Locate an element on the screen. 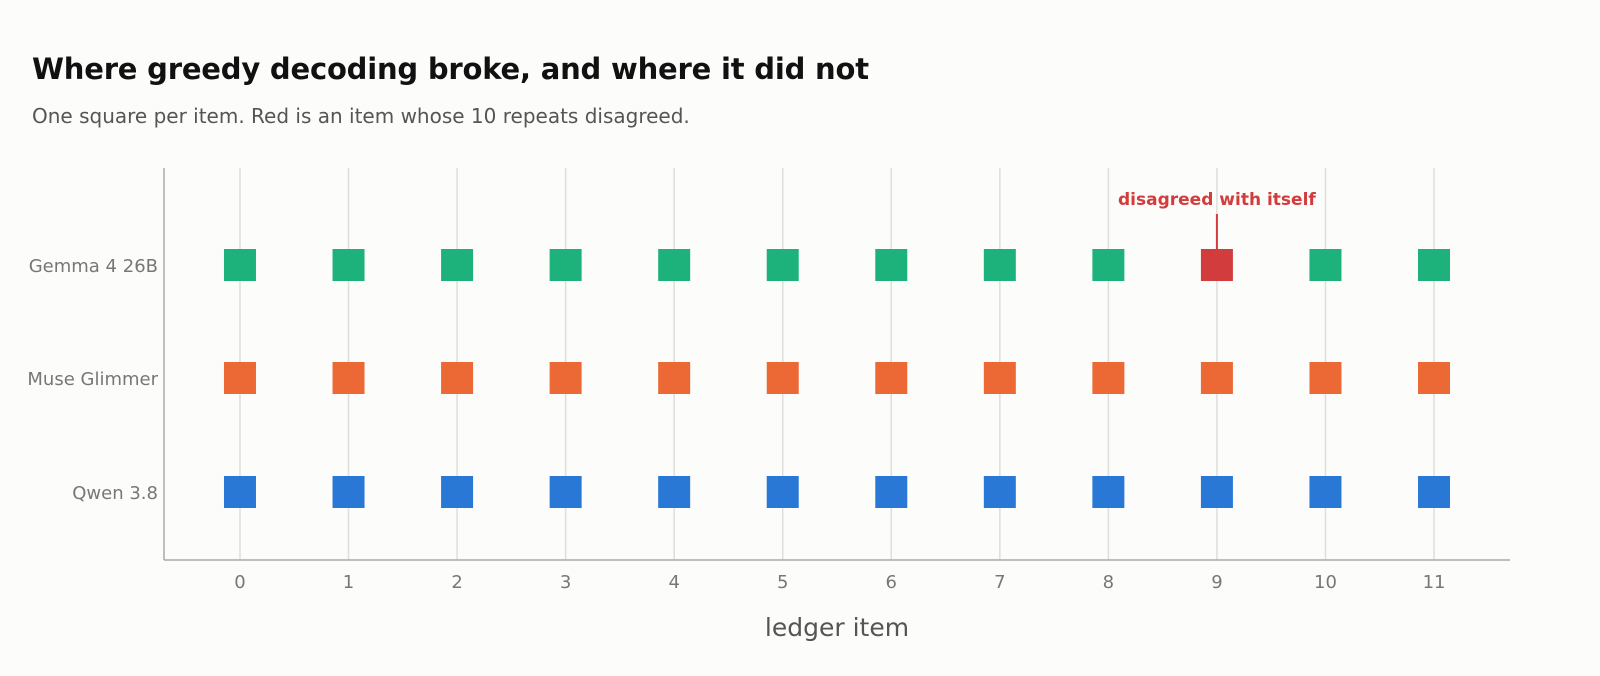  row-labels: Gemma 4 26B Muse Glimmer Qwen 3.8 is located at coordinates (92, 380).